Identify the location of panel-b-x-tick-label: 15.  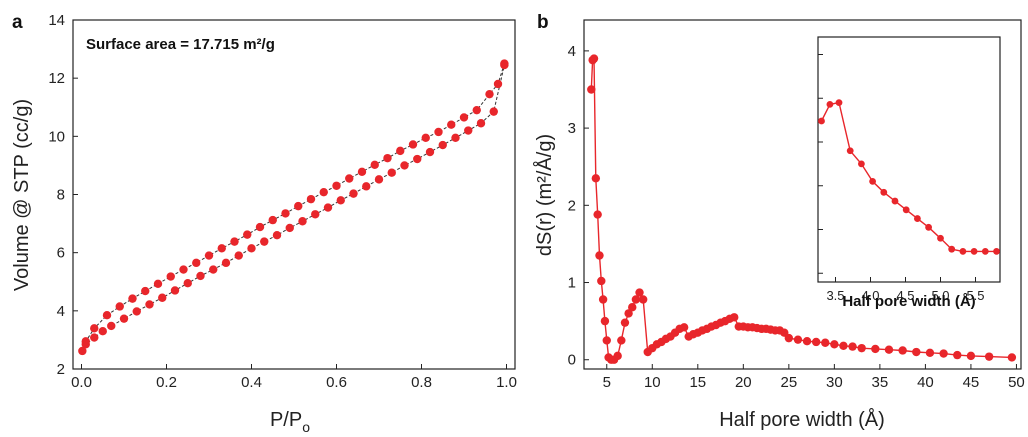
(697, 382).